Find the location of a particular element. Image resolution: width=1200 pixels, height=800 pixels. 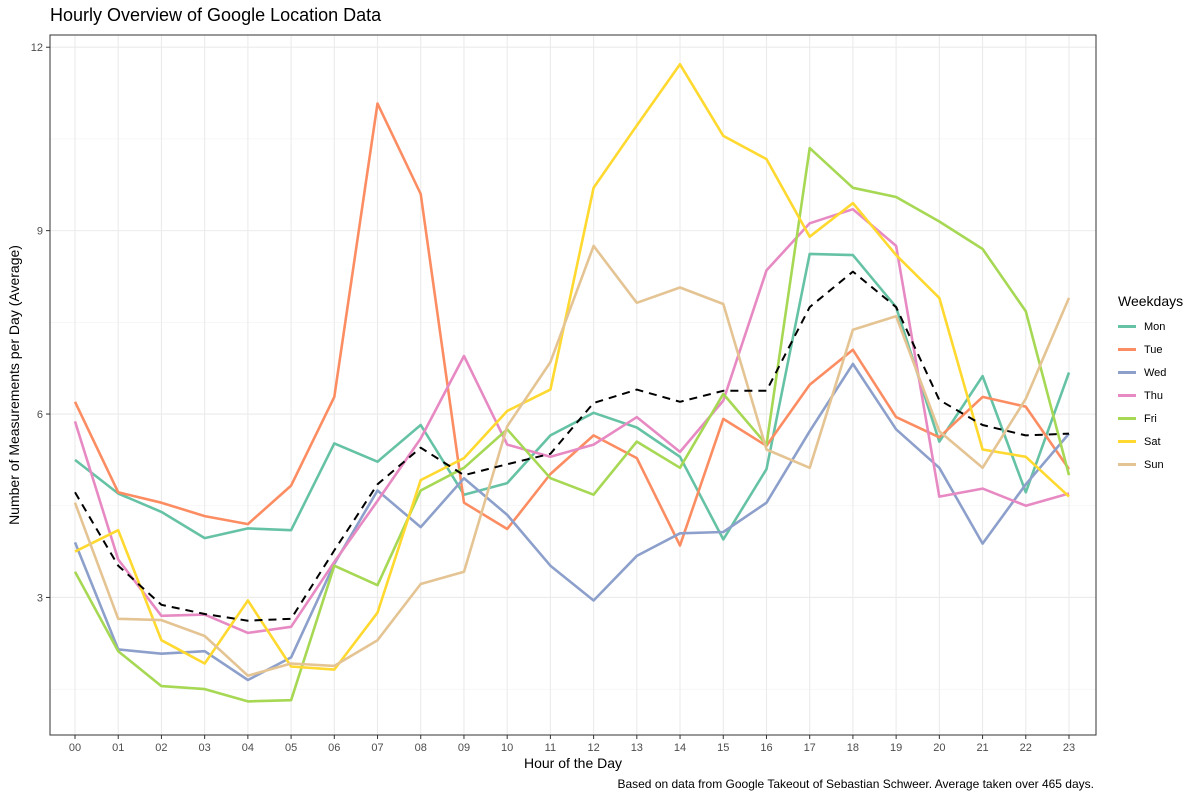

x-tick-label: 19 is located at coordinates (896, 748).